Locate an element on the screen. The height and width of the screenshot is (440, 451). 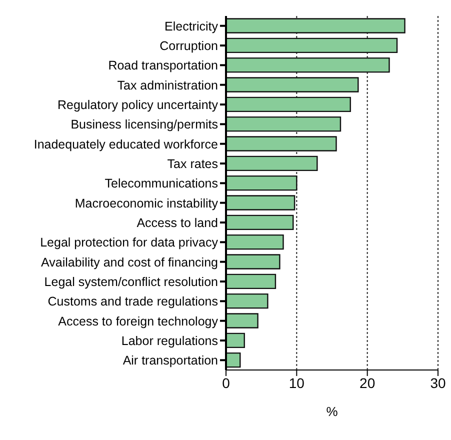
y-tick-label: Regulatory policy uncertainty is located at coordinates (138, 105).